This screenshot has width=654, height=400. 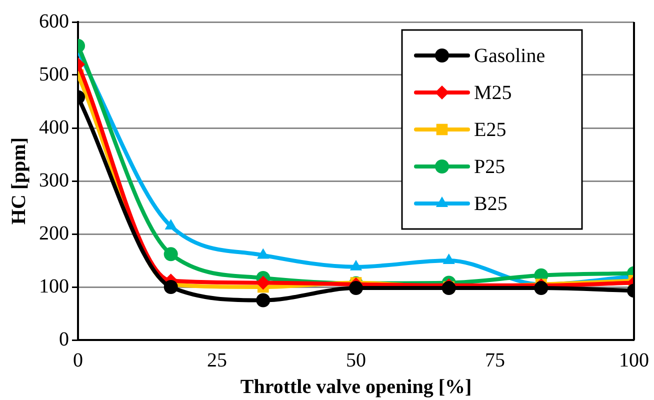 I want to click on y-tick-label: 200, so click(x=54, y=233).